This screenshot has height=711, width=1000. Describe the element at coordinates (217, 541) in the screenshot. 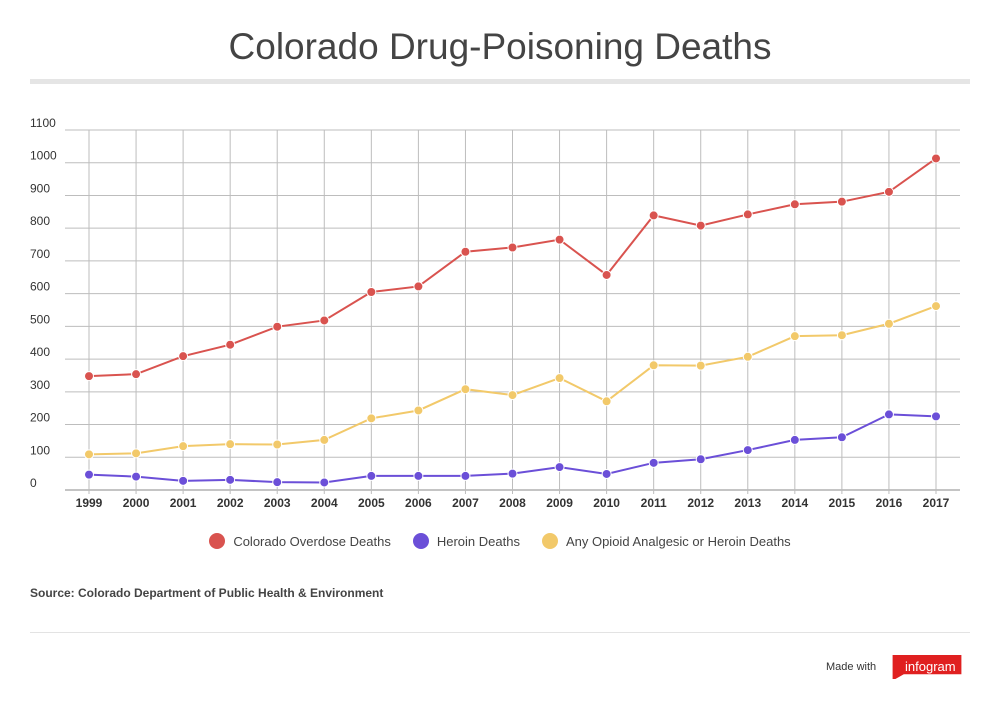

I see `legend-swatch-overdose` at that location.